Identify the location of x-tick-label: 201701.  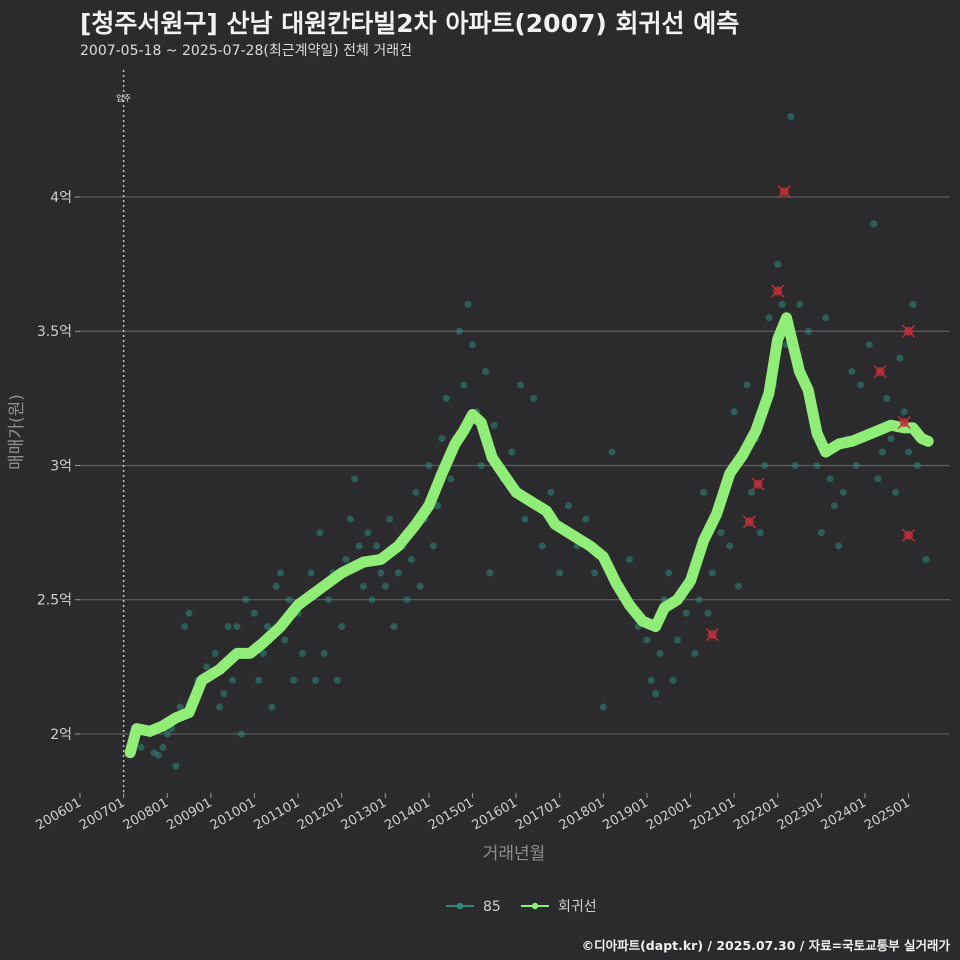
(538, 814).